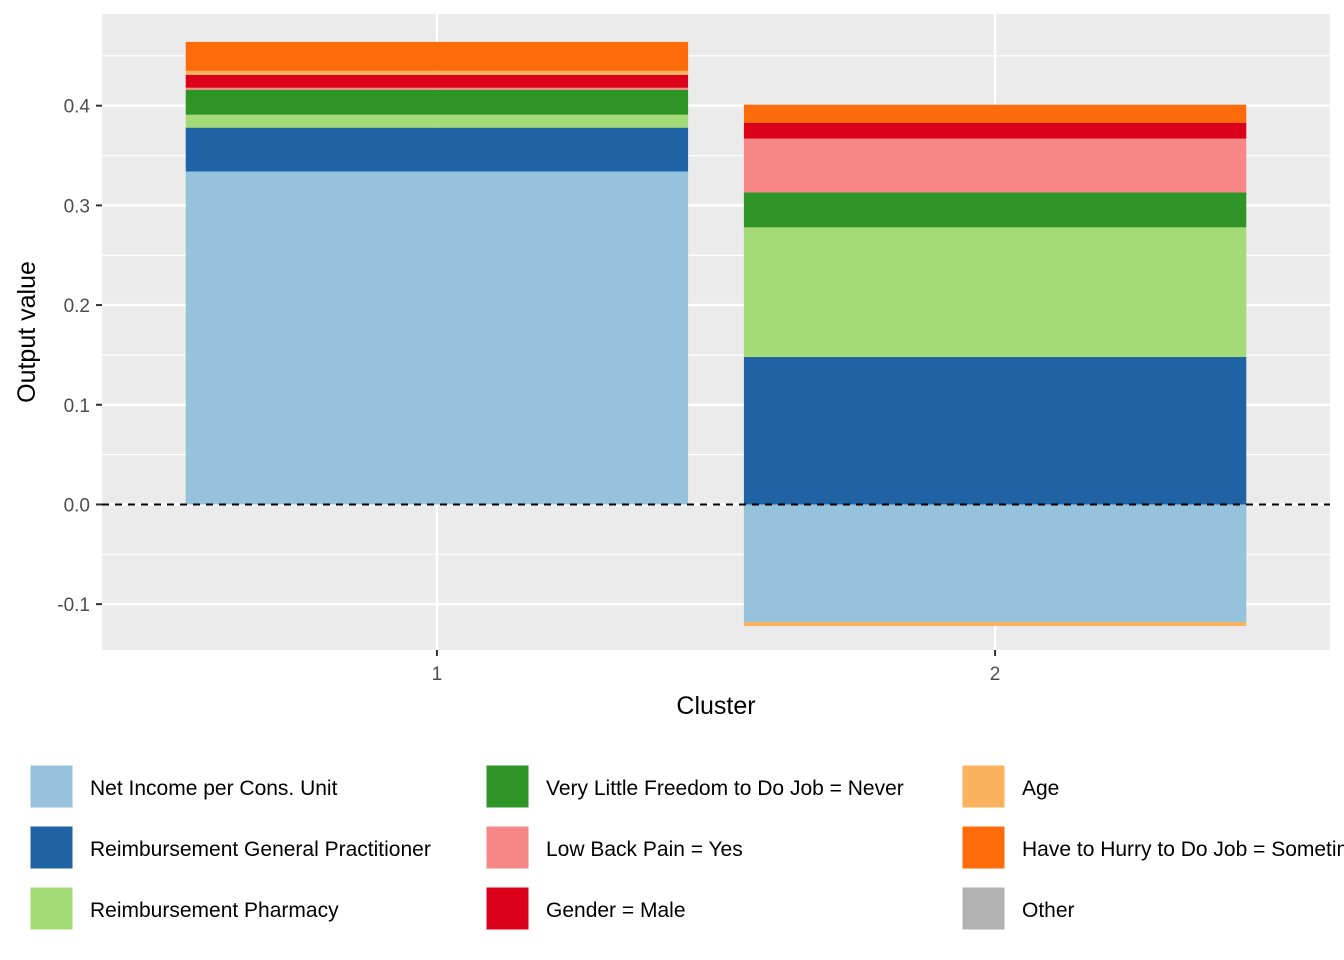  What do you see at coordinates (1183, 849) in the screenshot?
I see `legend-label: Have to Hurry to Do Job = Sometimes` at bounding box center [1183, 849].